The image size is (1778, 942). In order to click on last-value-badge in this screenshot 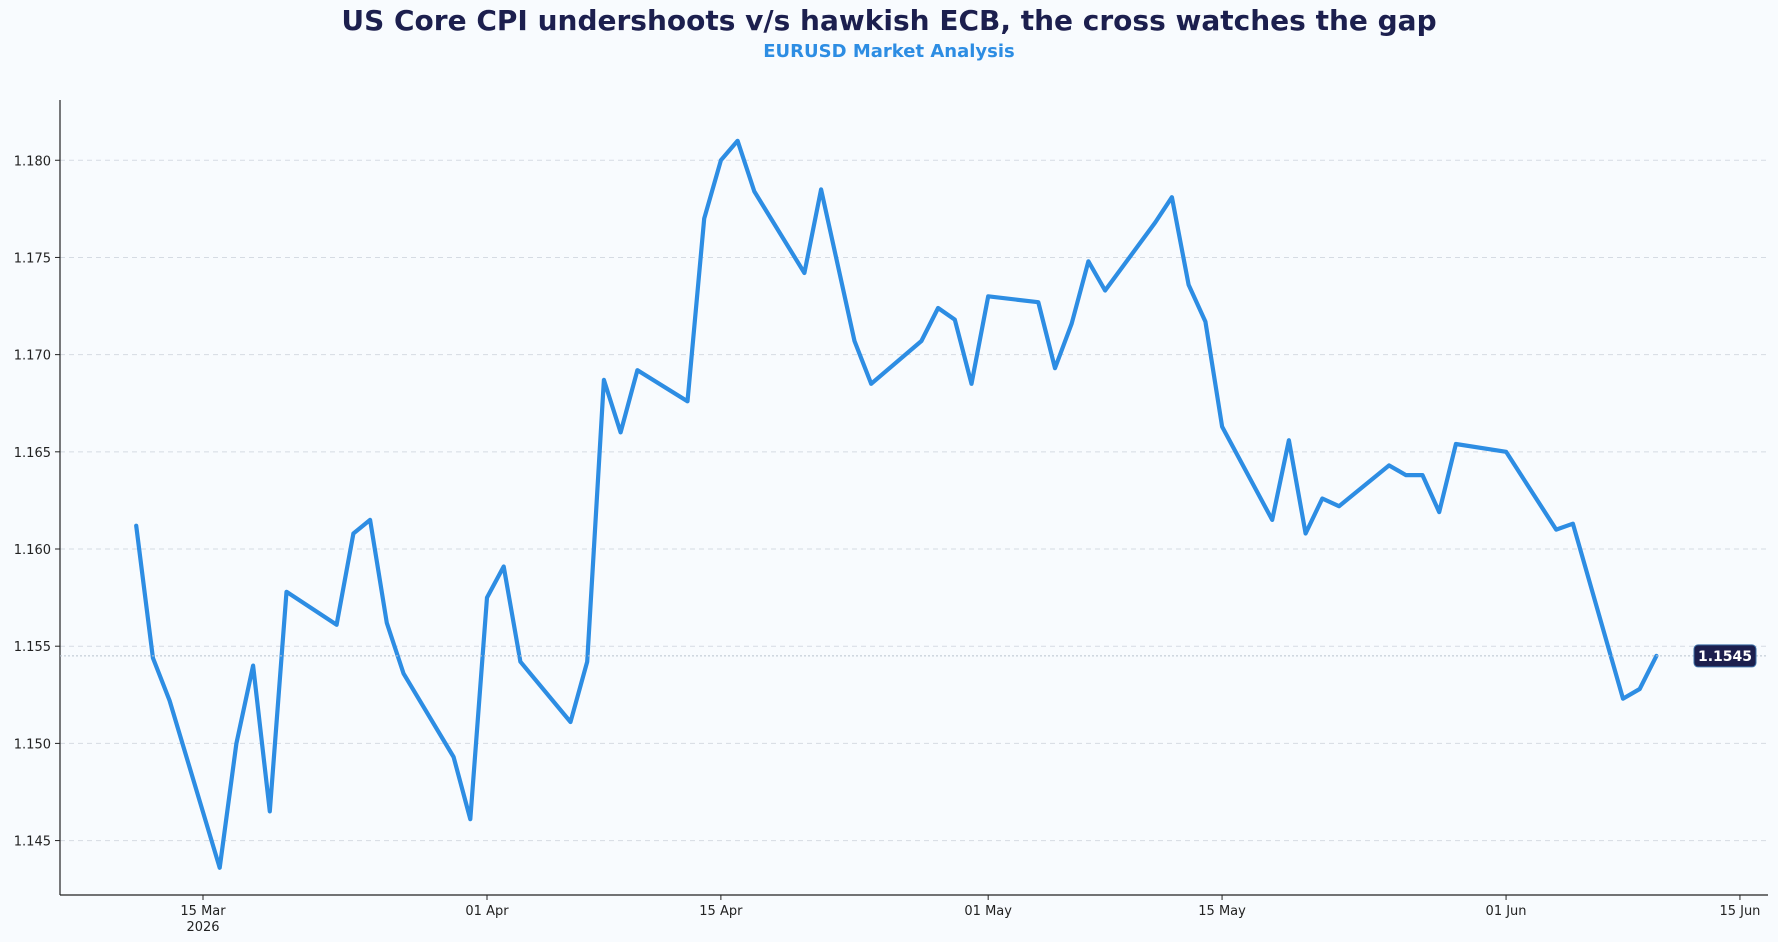, I will do `click(1725, 656)`.